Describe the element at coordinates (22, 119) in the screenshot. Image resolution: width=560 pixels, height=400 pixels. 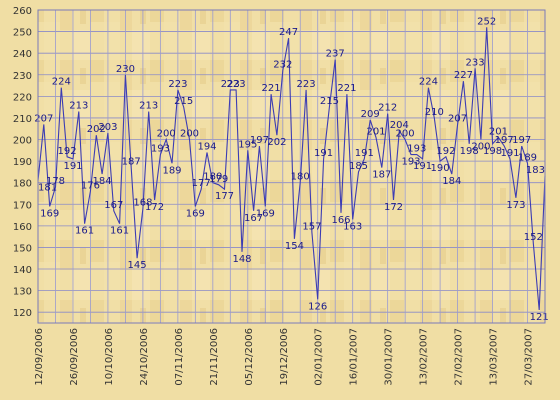
I see `y-tick-label: 210` at that location.